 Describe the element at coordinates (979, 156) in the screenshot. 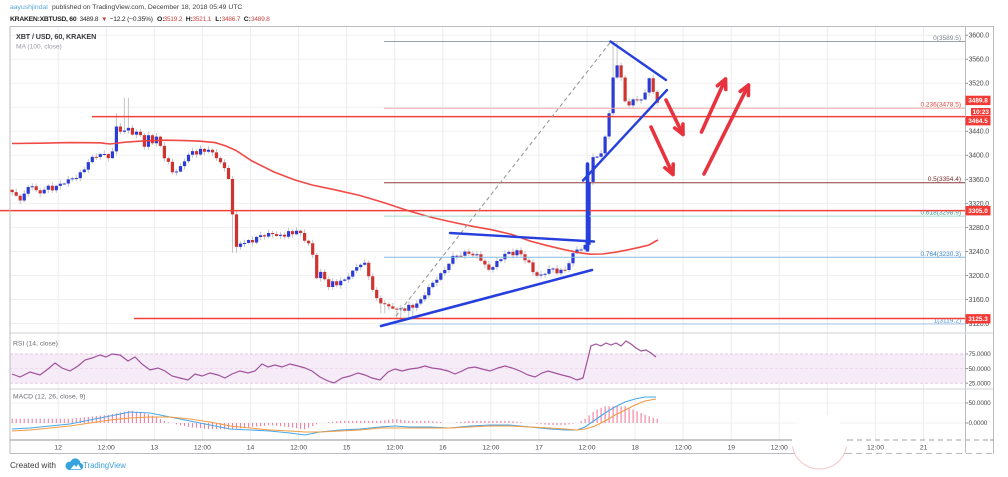

I see `svg-text: 3400.0` at that location.